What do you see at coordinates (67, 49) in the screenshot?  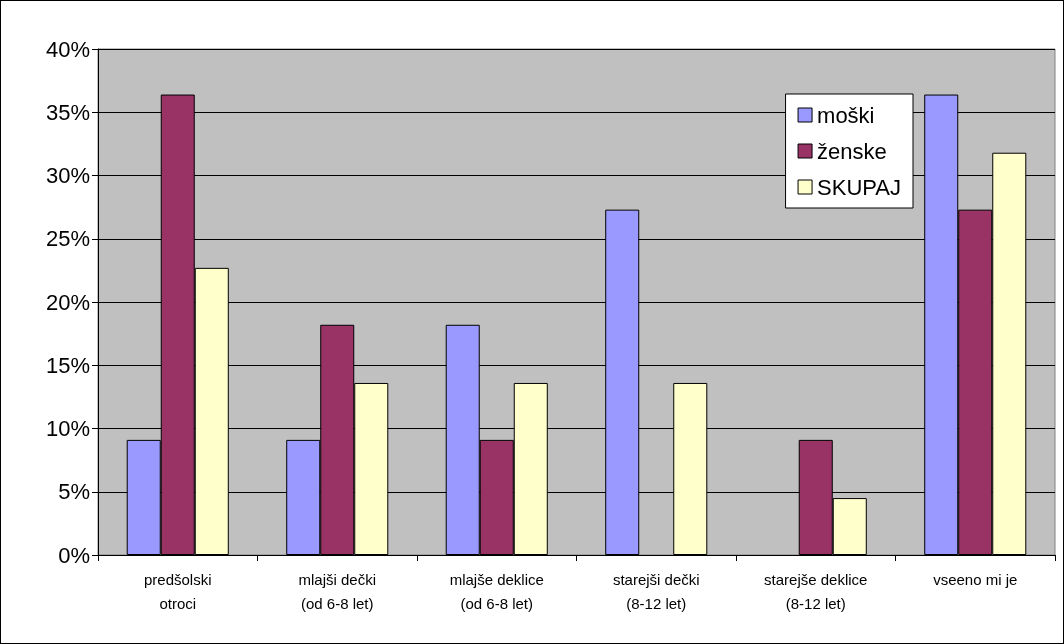 I see `y-tick-label: 40%` at bounding box center [67, 49].